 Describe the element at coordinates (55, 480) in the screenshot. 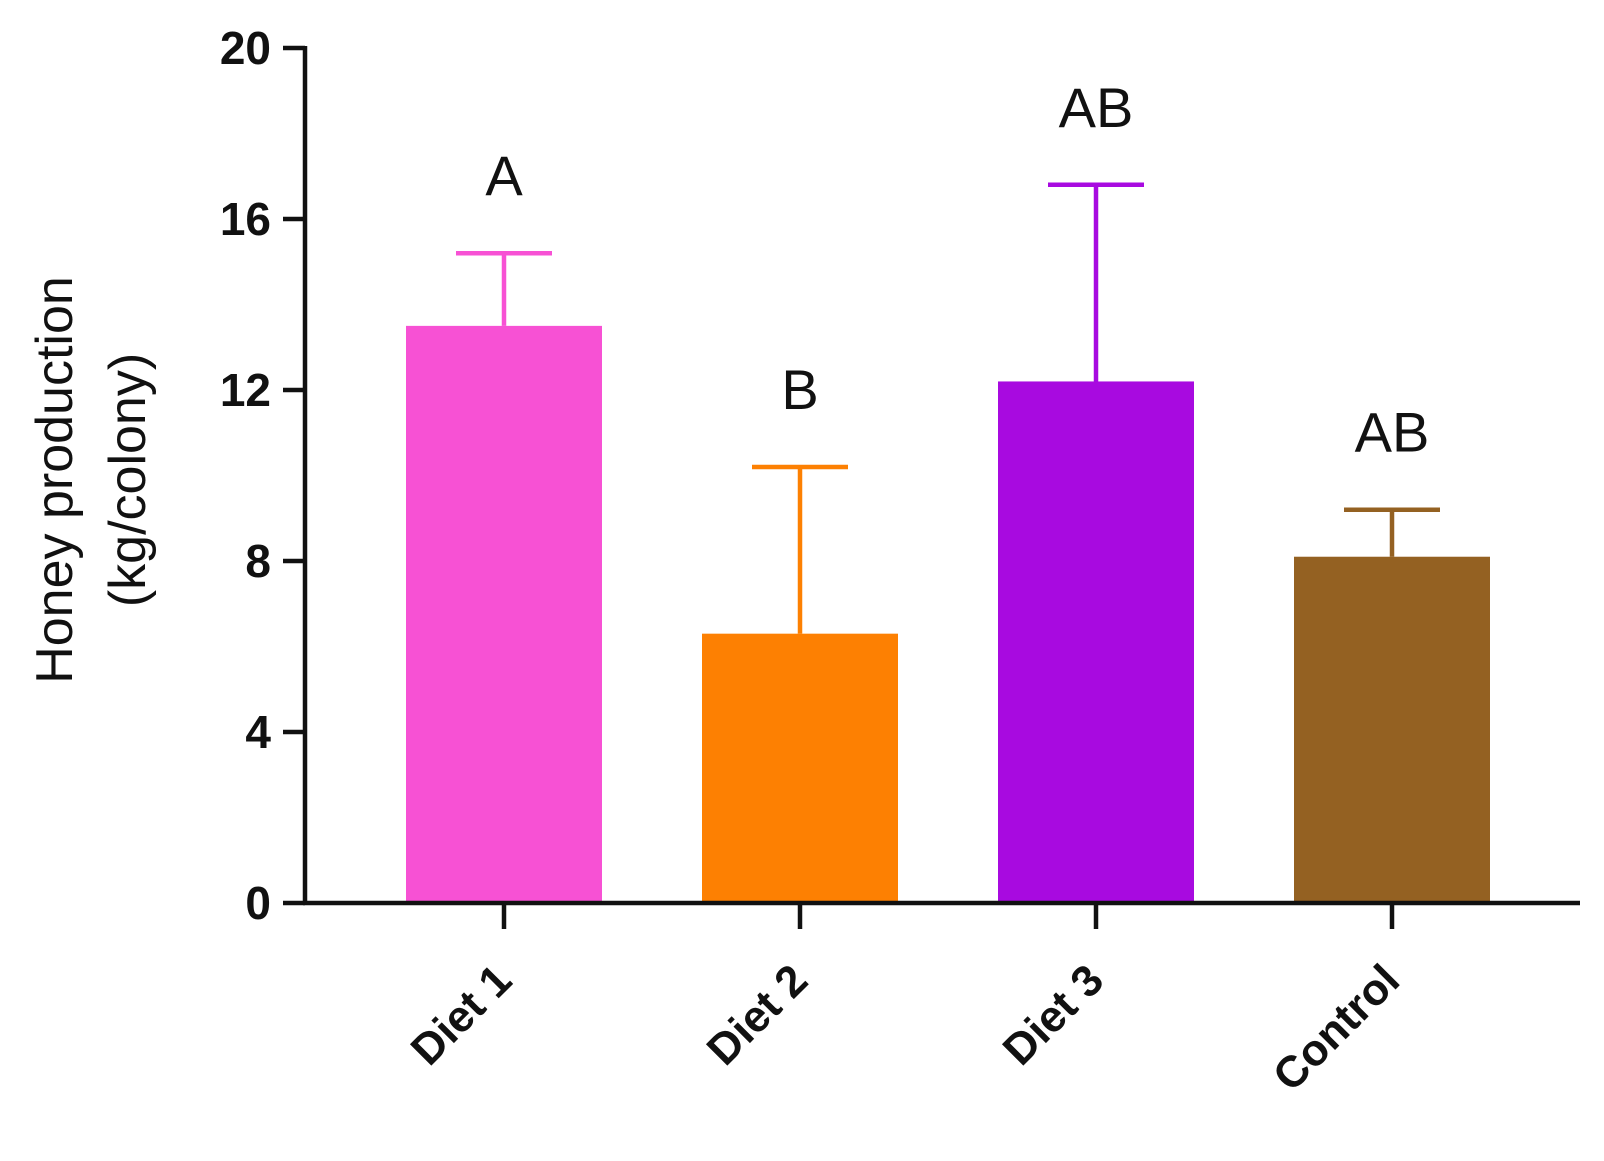

I see `y-axis-title: Honey production` at that location.